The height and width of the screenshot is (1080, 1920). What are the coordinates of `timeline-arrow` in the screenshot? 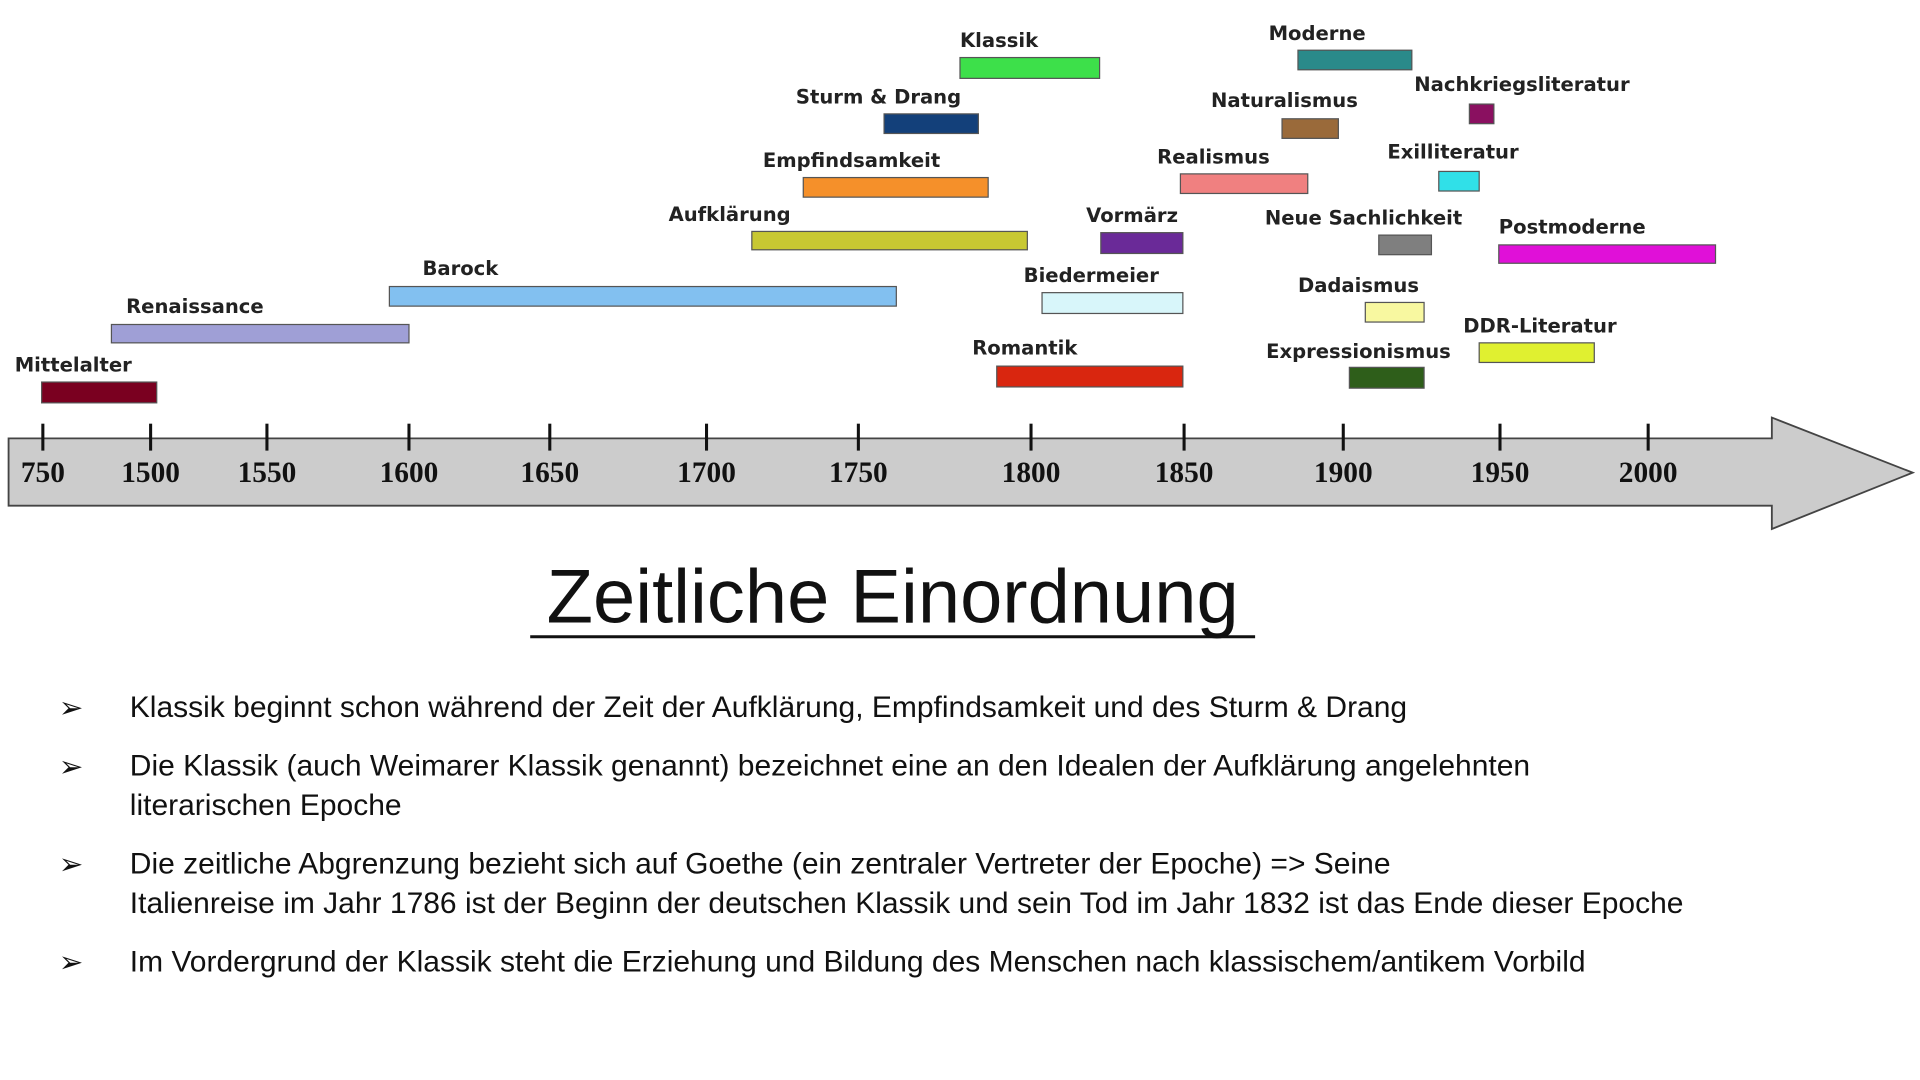 It's located at (961, 473).